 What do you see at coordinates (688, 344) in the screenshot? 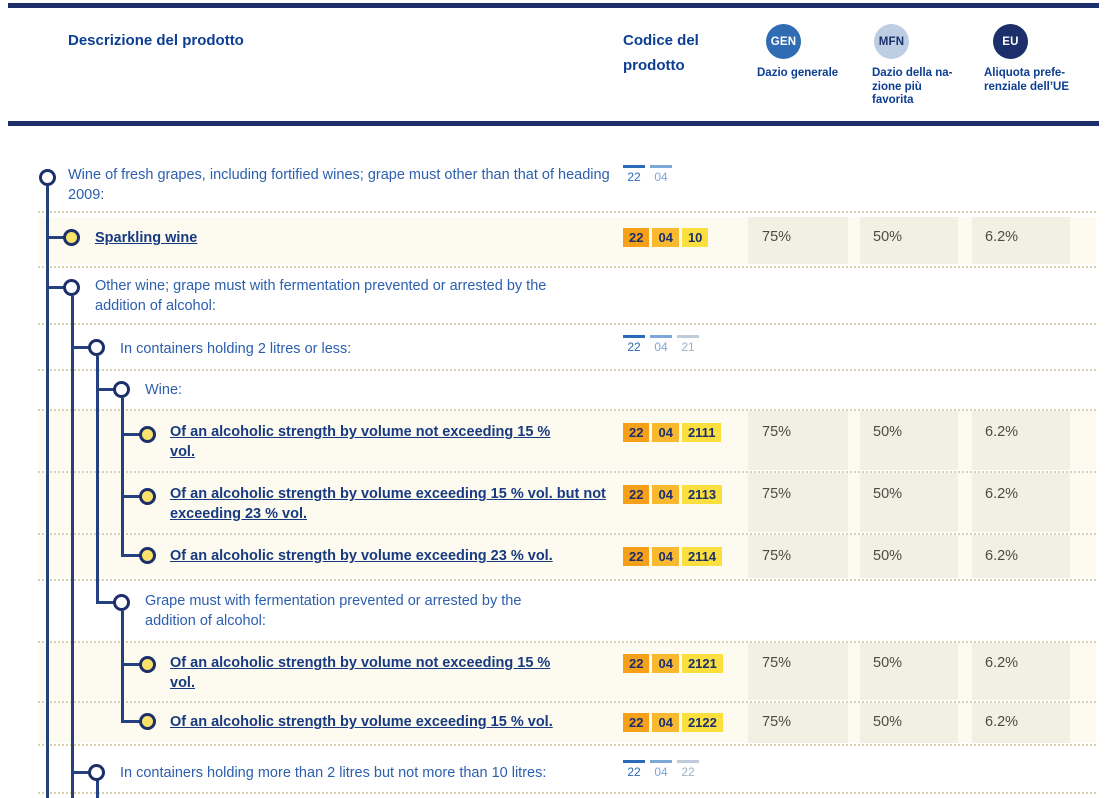
I see `code-segment: 21` at bounding box center [688, 344].